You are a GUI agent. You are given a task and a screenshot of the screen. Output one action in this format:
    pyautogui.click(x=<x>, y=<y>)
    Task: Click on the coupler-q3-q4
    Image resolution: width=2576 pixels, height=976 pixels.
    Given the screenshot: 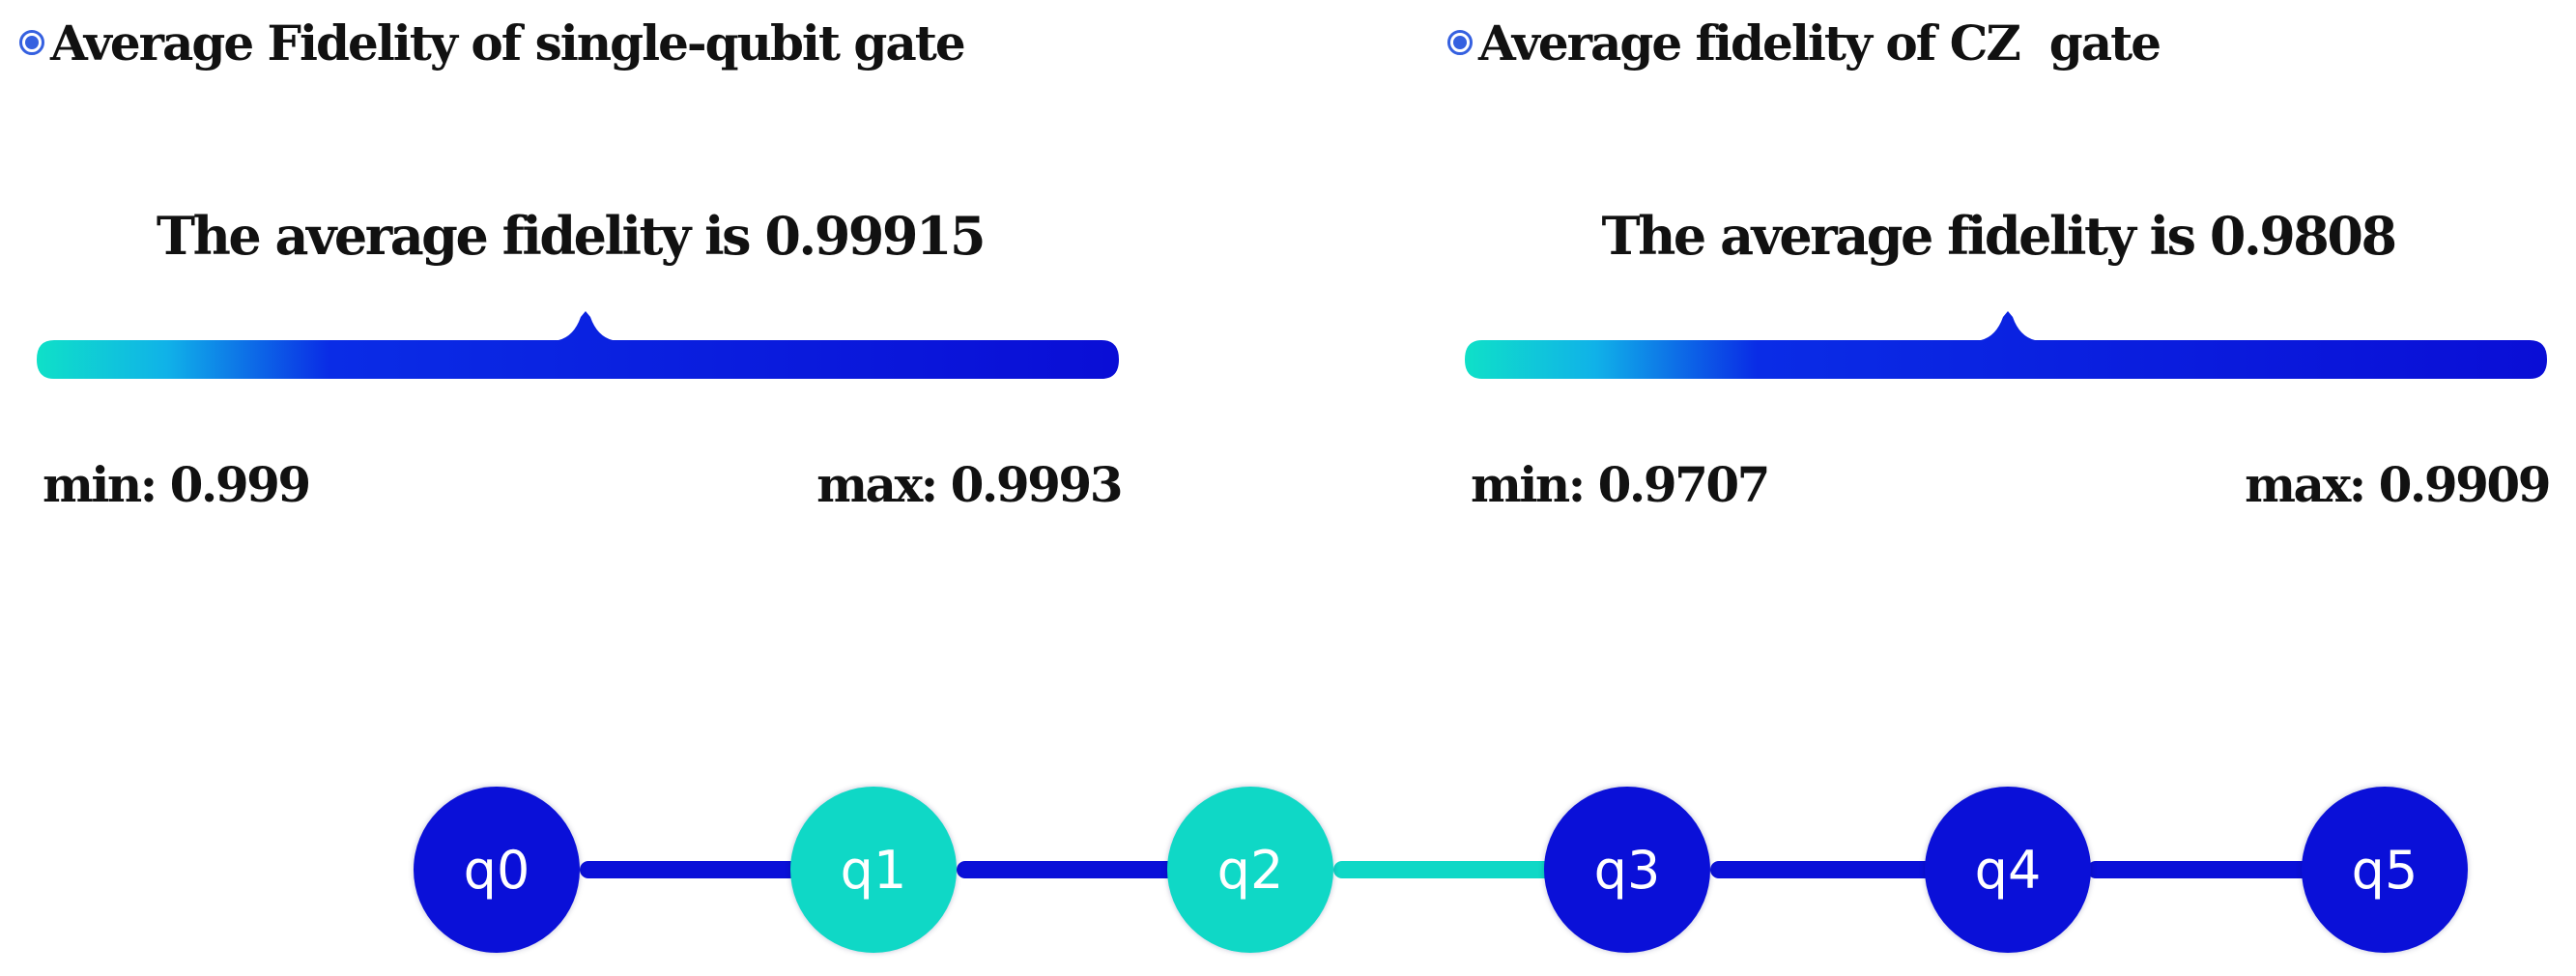 What is the action you would take?
    pyautogui.click(x=1826, y=869)
    